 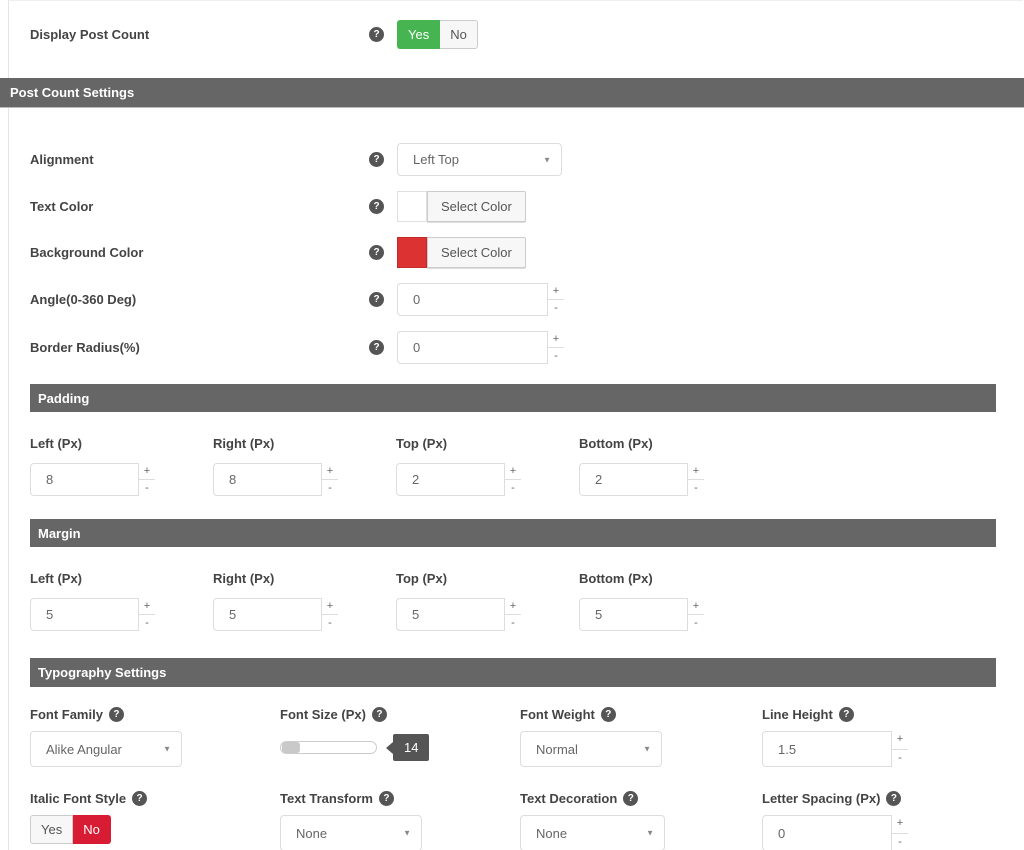 I want to click on padding-top-input, so click(x=458, y=479).